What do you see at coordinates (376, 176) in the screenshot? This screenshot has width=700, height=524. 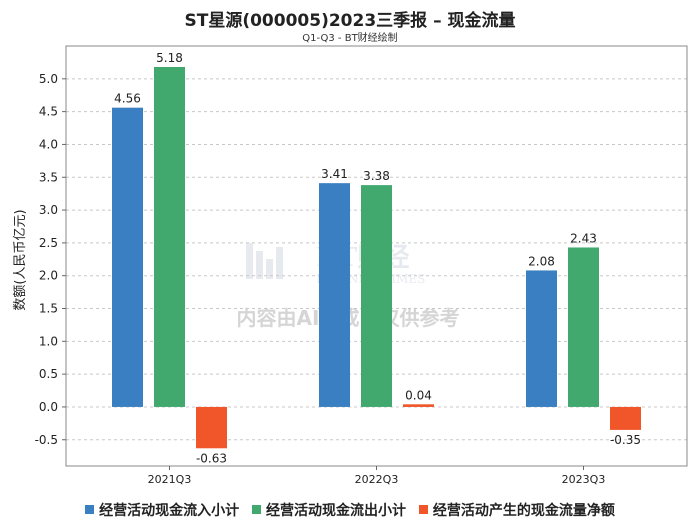 I see `data-label: 3.38` at bounding box center [376, 176].